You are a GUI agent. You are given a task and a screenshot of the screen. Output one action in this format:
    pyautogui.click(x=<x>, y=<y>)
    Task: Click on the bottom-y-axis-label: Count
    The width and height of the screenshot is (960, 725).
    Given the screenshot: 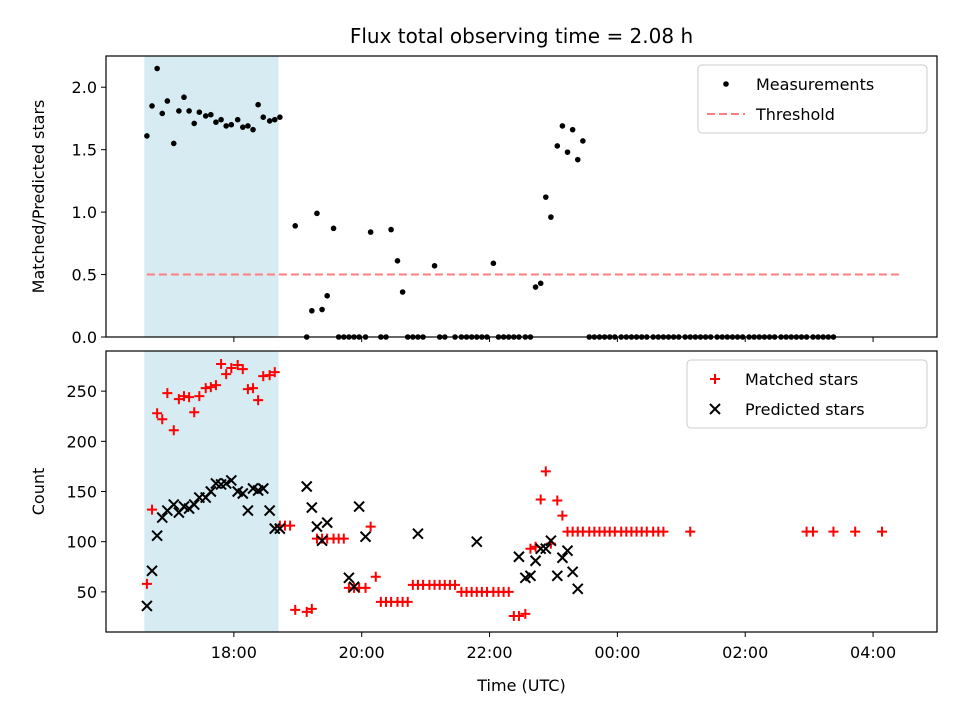 What is the action you would take?
    pyautogui.click(x=38, y=492)
    